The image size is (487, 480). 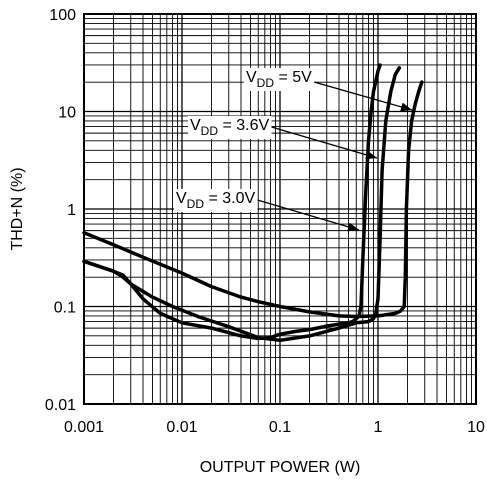 I want to click on x-tick-labels: 0.001 0.01 0.1 1 10, so click(x=274, y=427).